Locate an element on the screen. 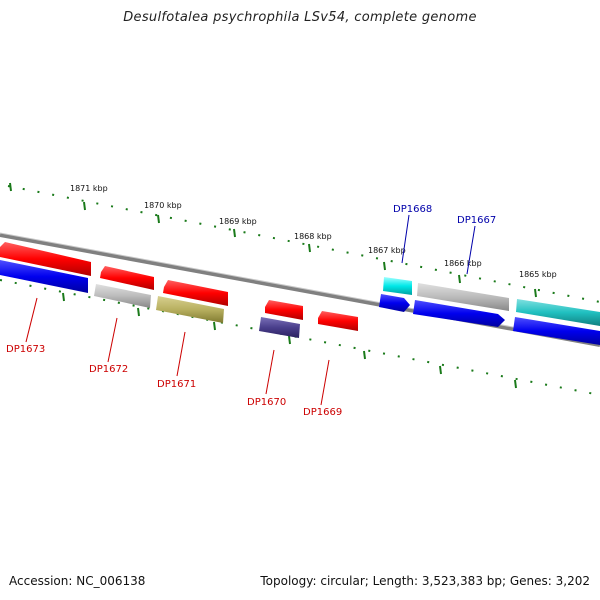  accession-text: Accession: NC_006138 is located at coordinates (77, 581).